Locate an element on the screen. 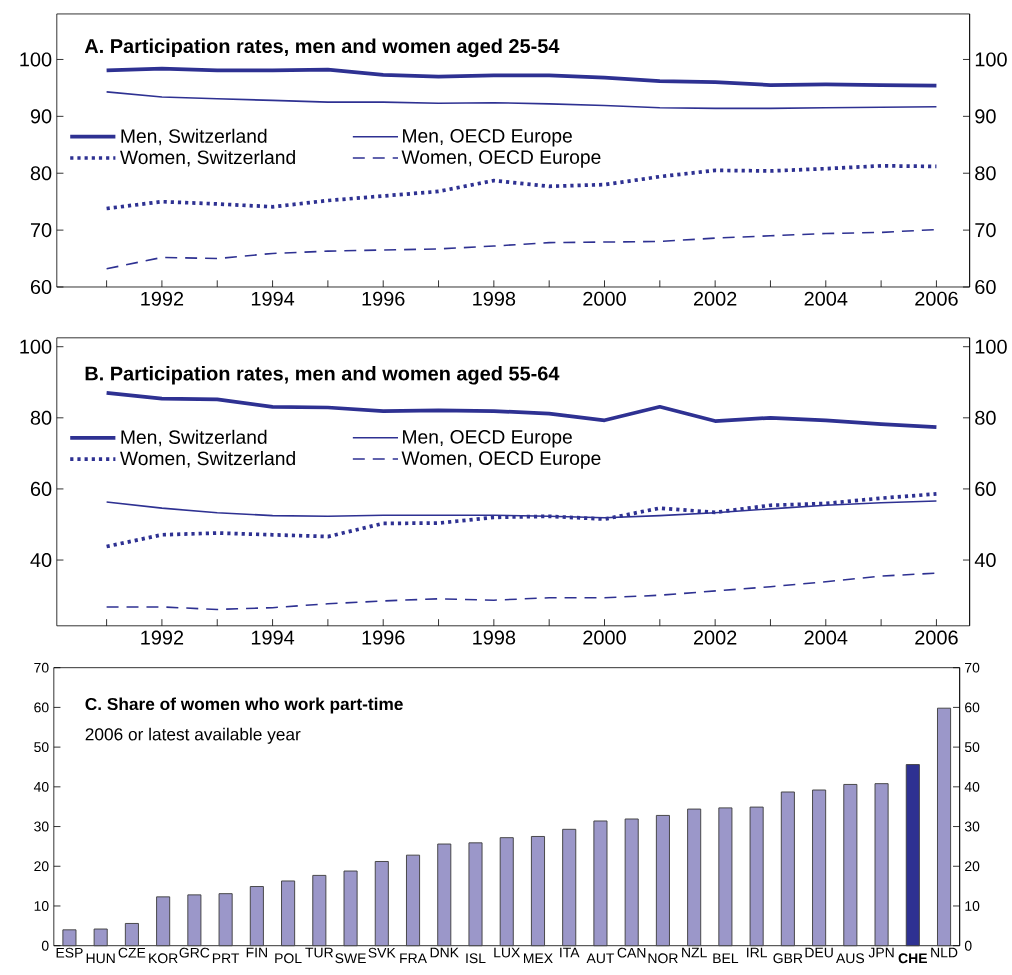 The image size is (1012, 975). text: B. Participation rates, men and women aged 55-64 is located at coordinates (322, 375).